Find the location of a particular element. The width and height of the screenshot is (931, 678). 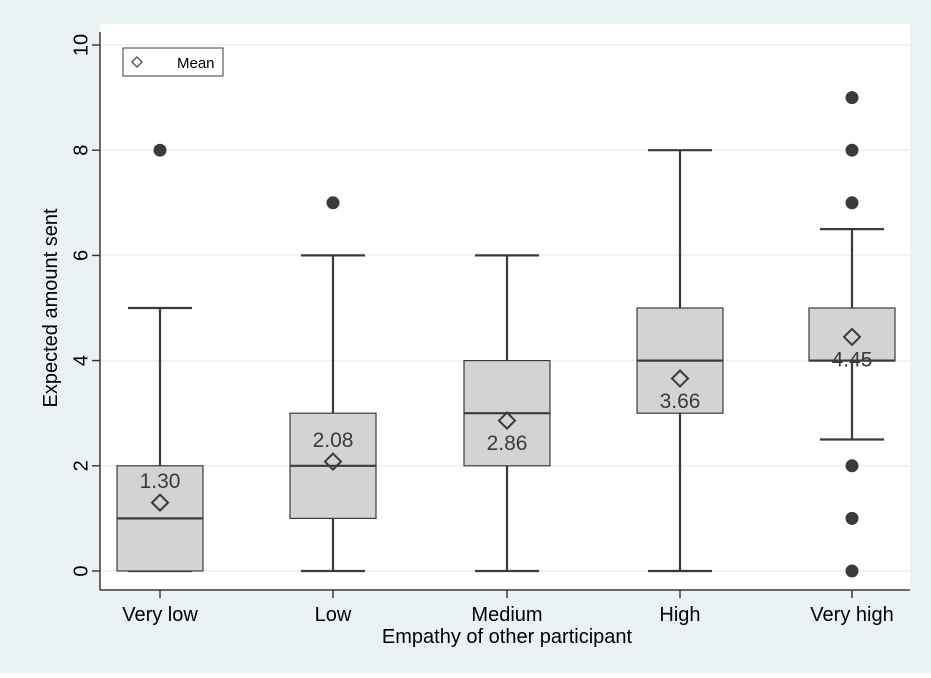

y-tick-label: 2 is located at coordinates (81, 465).